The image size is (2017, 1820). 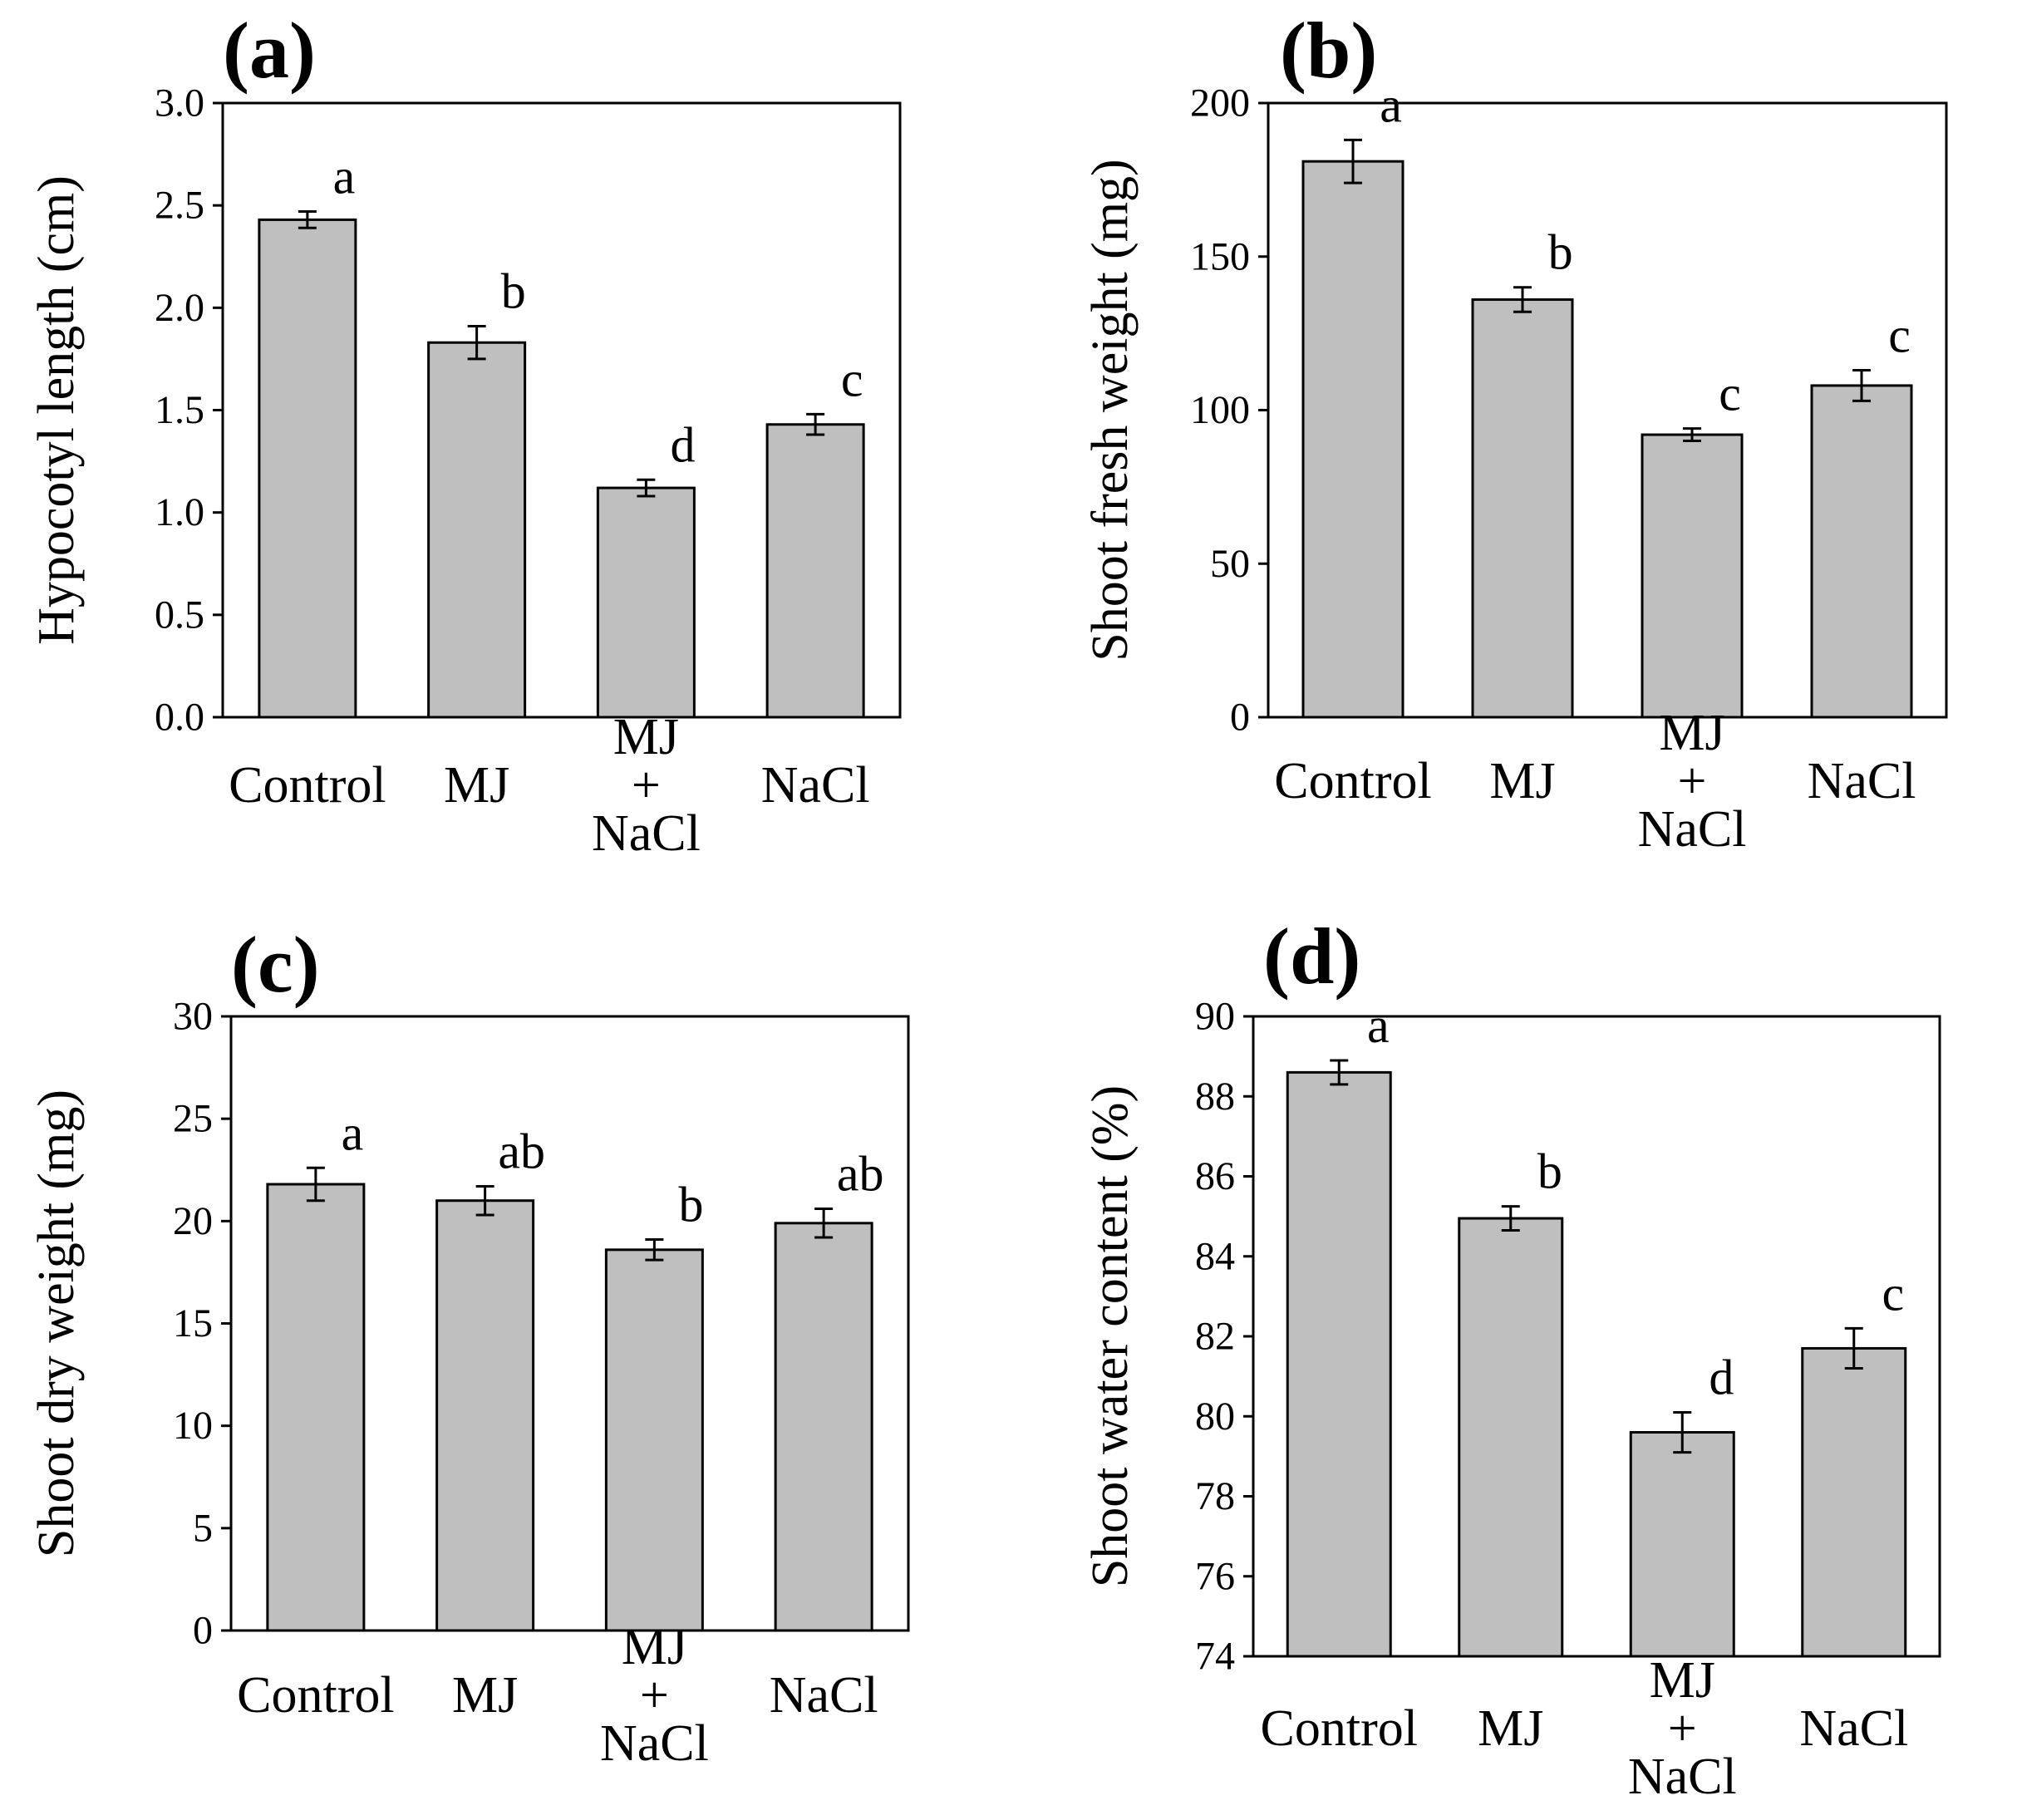 I want to click on y-tick-label: 78, so click(x=1215, y=1496).